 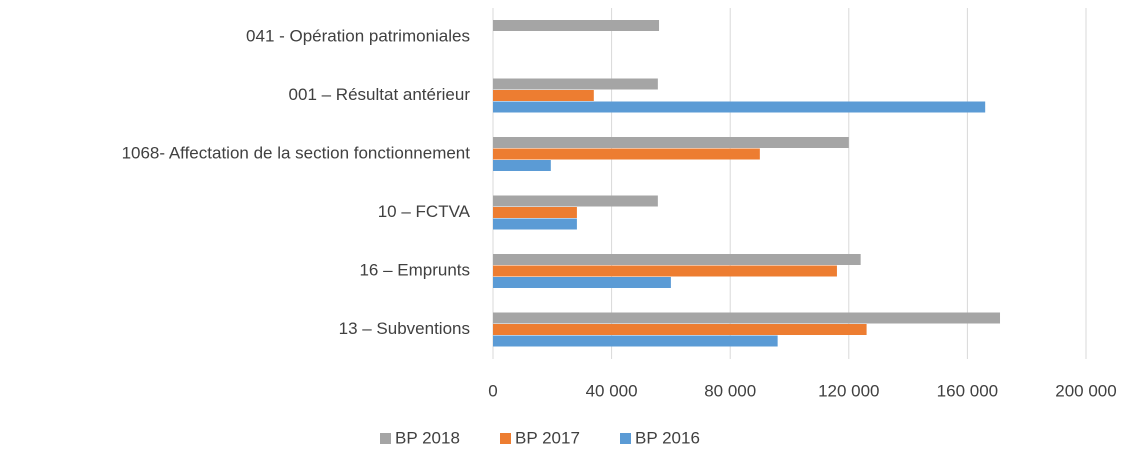 What do you see at coordinates (612, 390) in the screenshot?
I see `x-tick-label: 40 000` at bounding box center [612, 390].